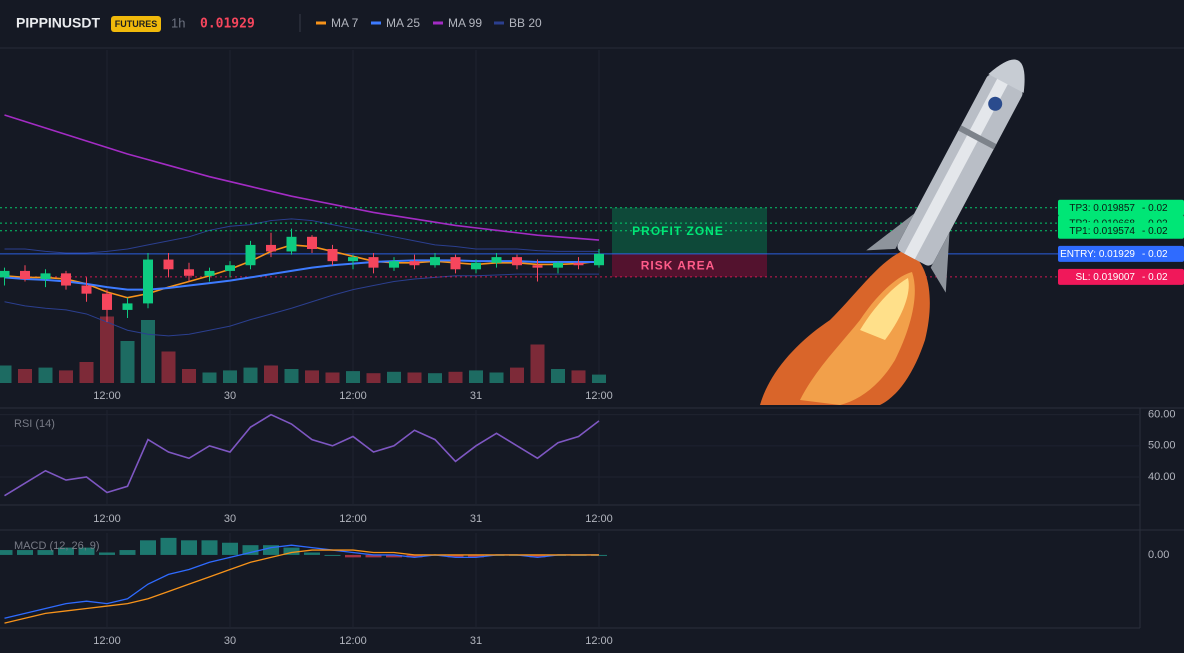 Image resolution: width=1184 pixels, height=653 pixels. I want to click on y-tick-label: 40.00, so click(1162, 477).